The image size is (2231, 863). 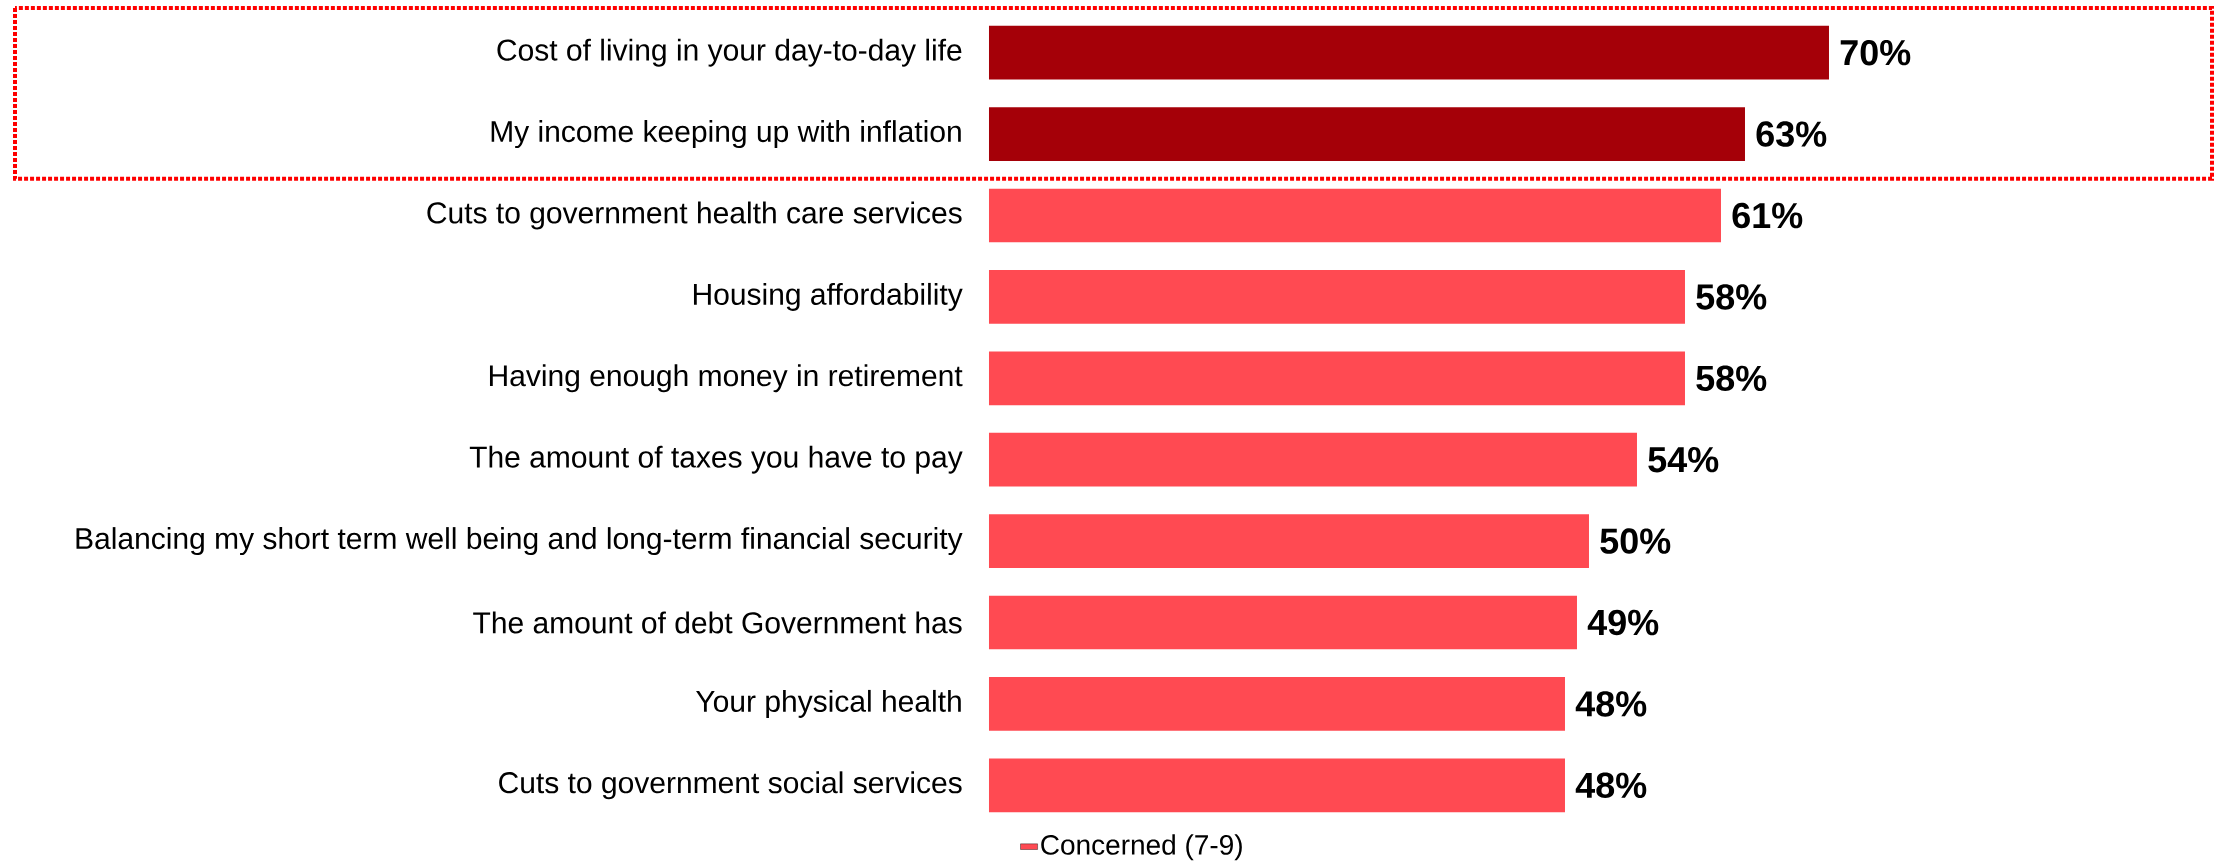 What do you see at coordinates (726, 378) in the screenshot?
I see `y-tick-label: Having enough money in retirement` at bounding box center [726, 378].